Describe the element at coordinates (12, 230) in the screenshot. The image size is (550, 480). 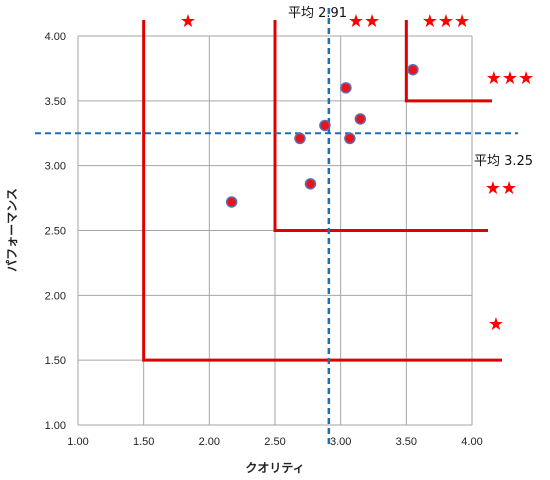
I see `y-axis-title: パフォーマンス` at that location.